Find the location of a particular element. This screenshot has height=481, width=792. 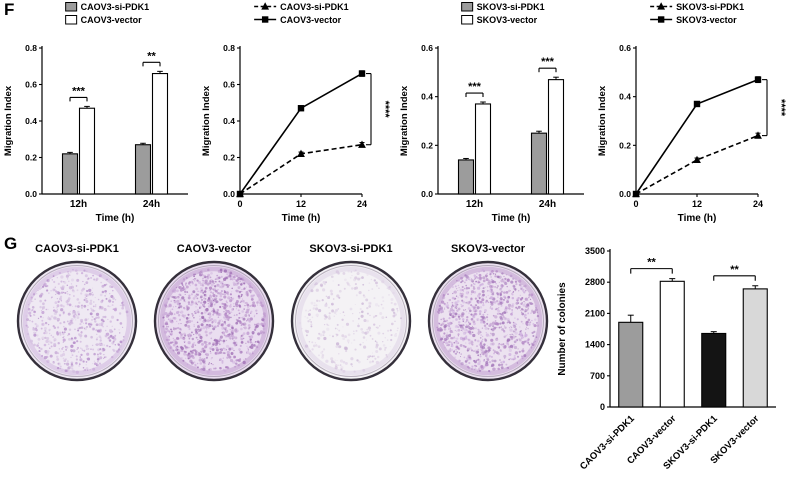

dish-skov3-si-pdk1: SKOV3-si-PDK1 is located at coordinates (351, 316).